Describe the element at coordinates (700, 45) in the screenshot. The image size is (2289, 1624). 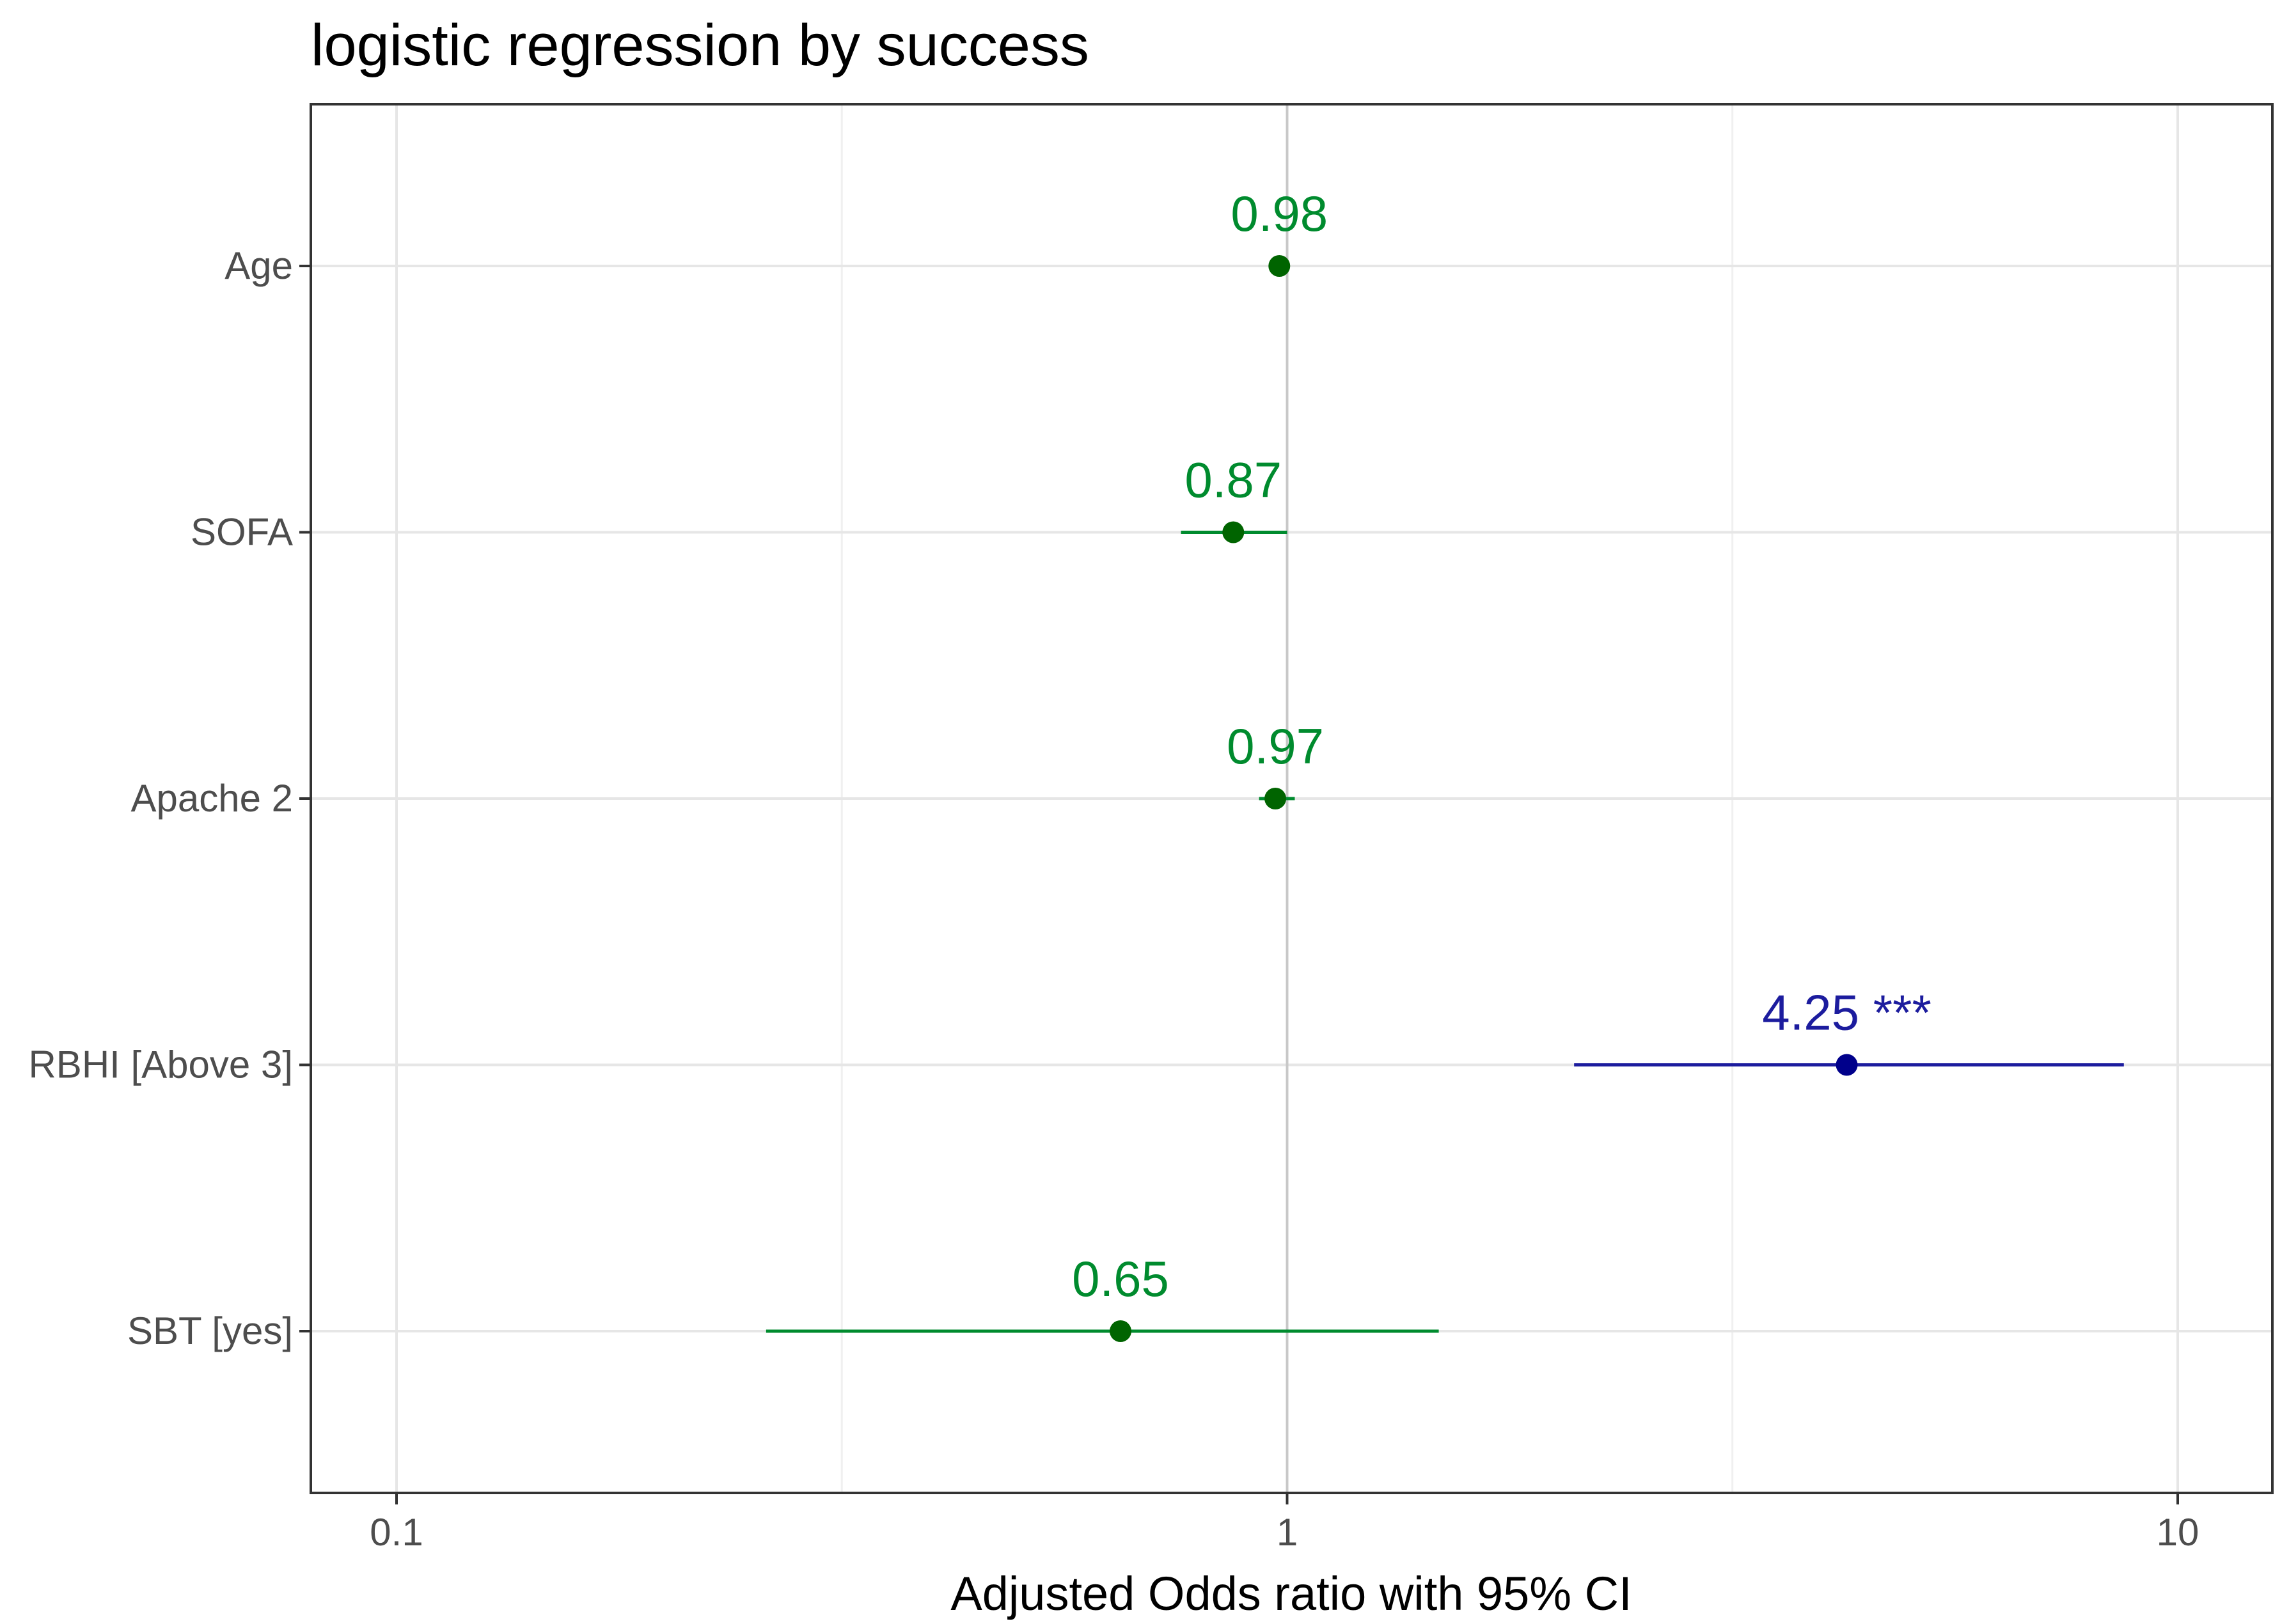
I see `chart-title: logistic regression by success` at that location.